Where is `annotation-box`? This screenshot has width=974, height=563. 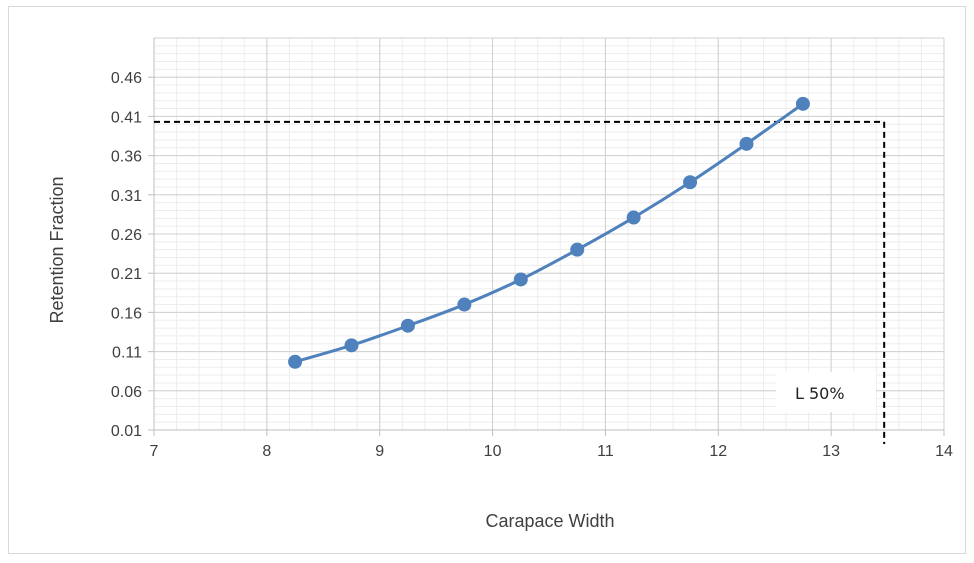 annotation-box is located at coordinates (826, 392).